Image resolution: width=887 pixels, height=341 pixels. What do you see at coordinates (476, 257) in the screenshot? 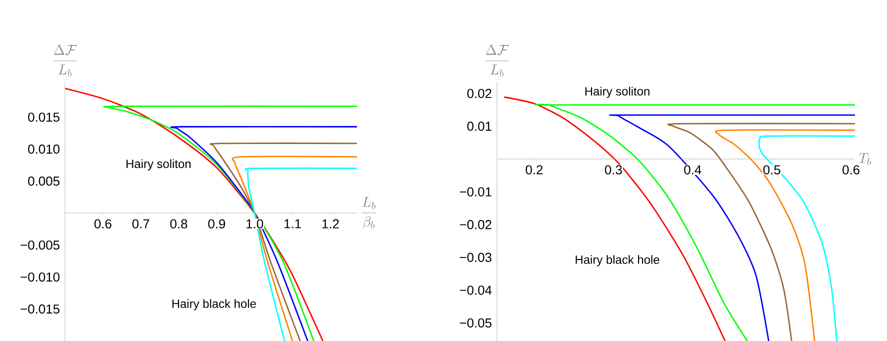
I see `y-tick-label: −0.03` at bounding box center [476, 257].